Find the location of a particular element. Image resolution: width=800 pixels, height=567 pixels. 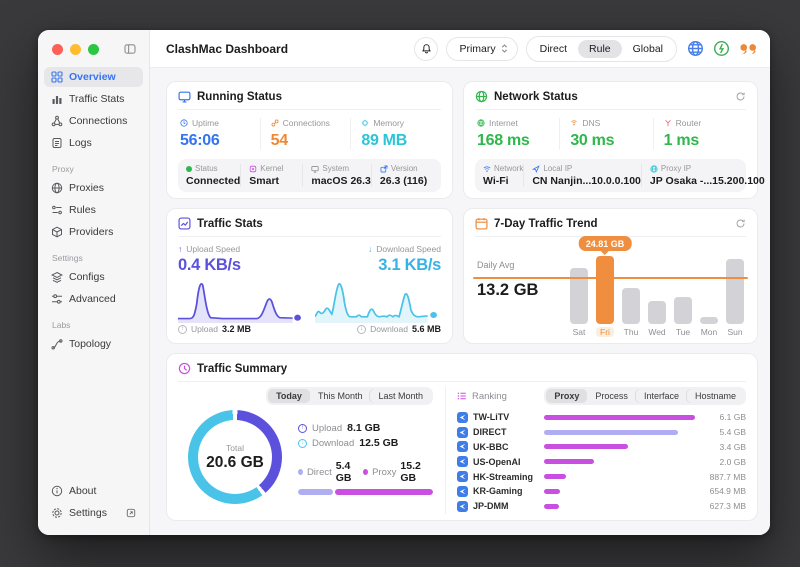

daily-avg-label: Daily Avg is located at coordinates (496, 265).